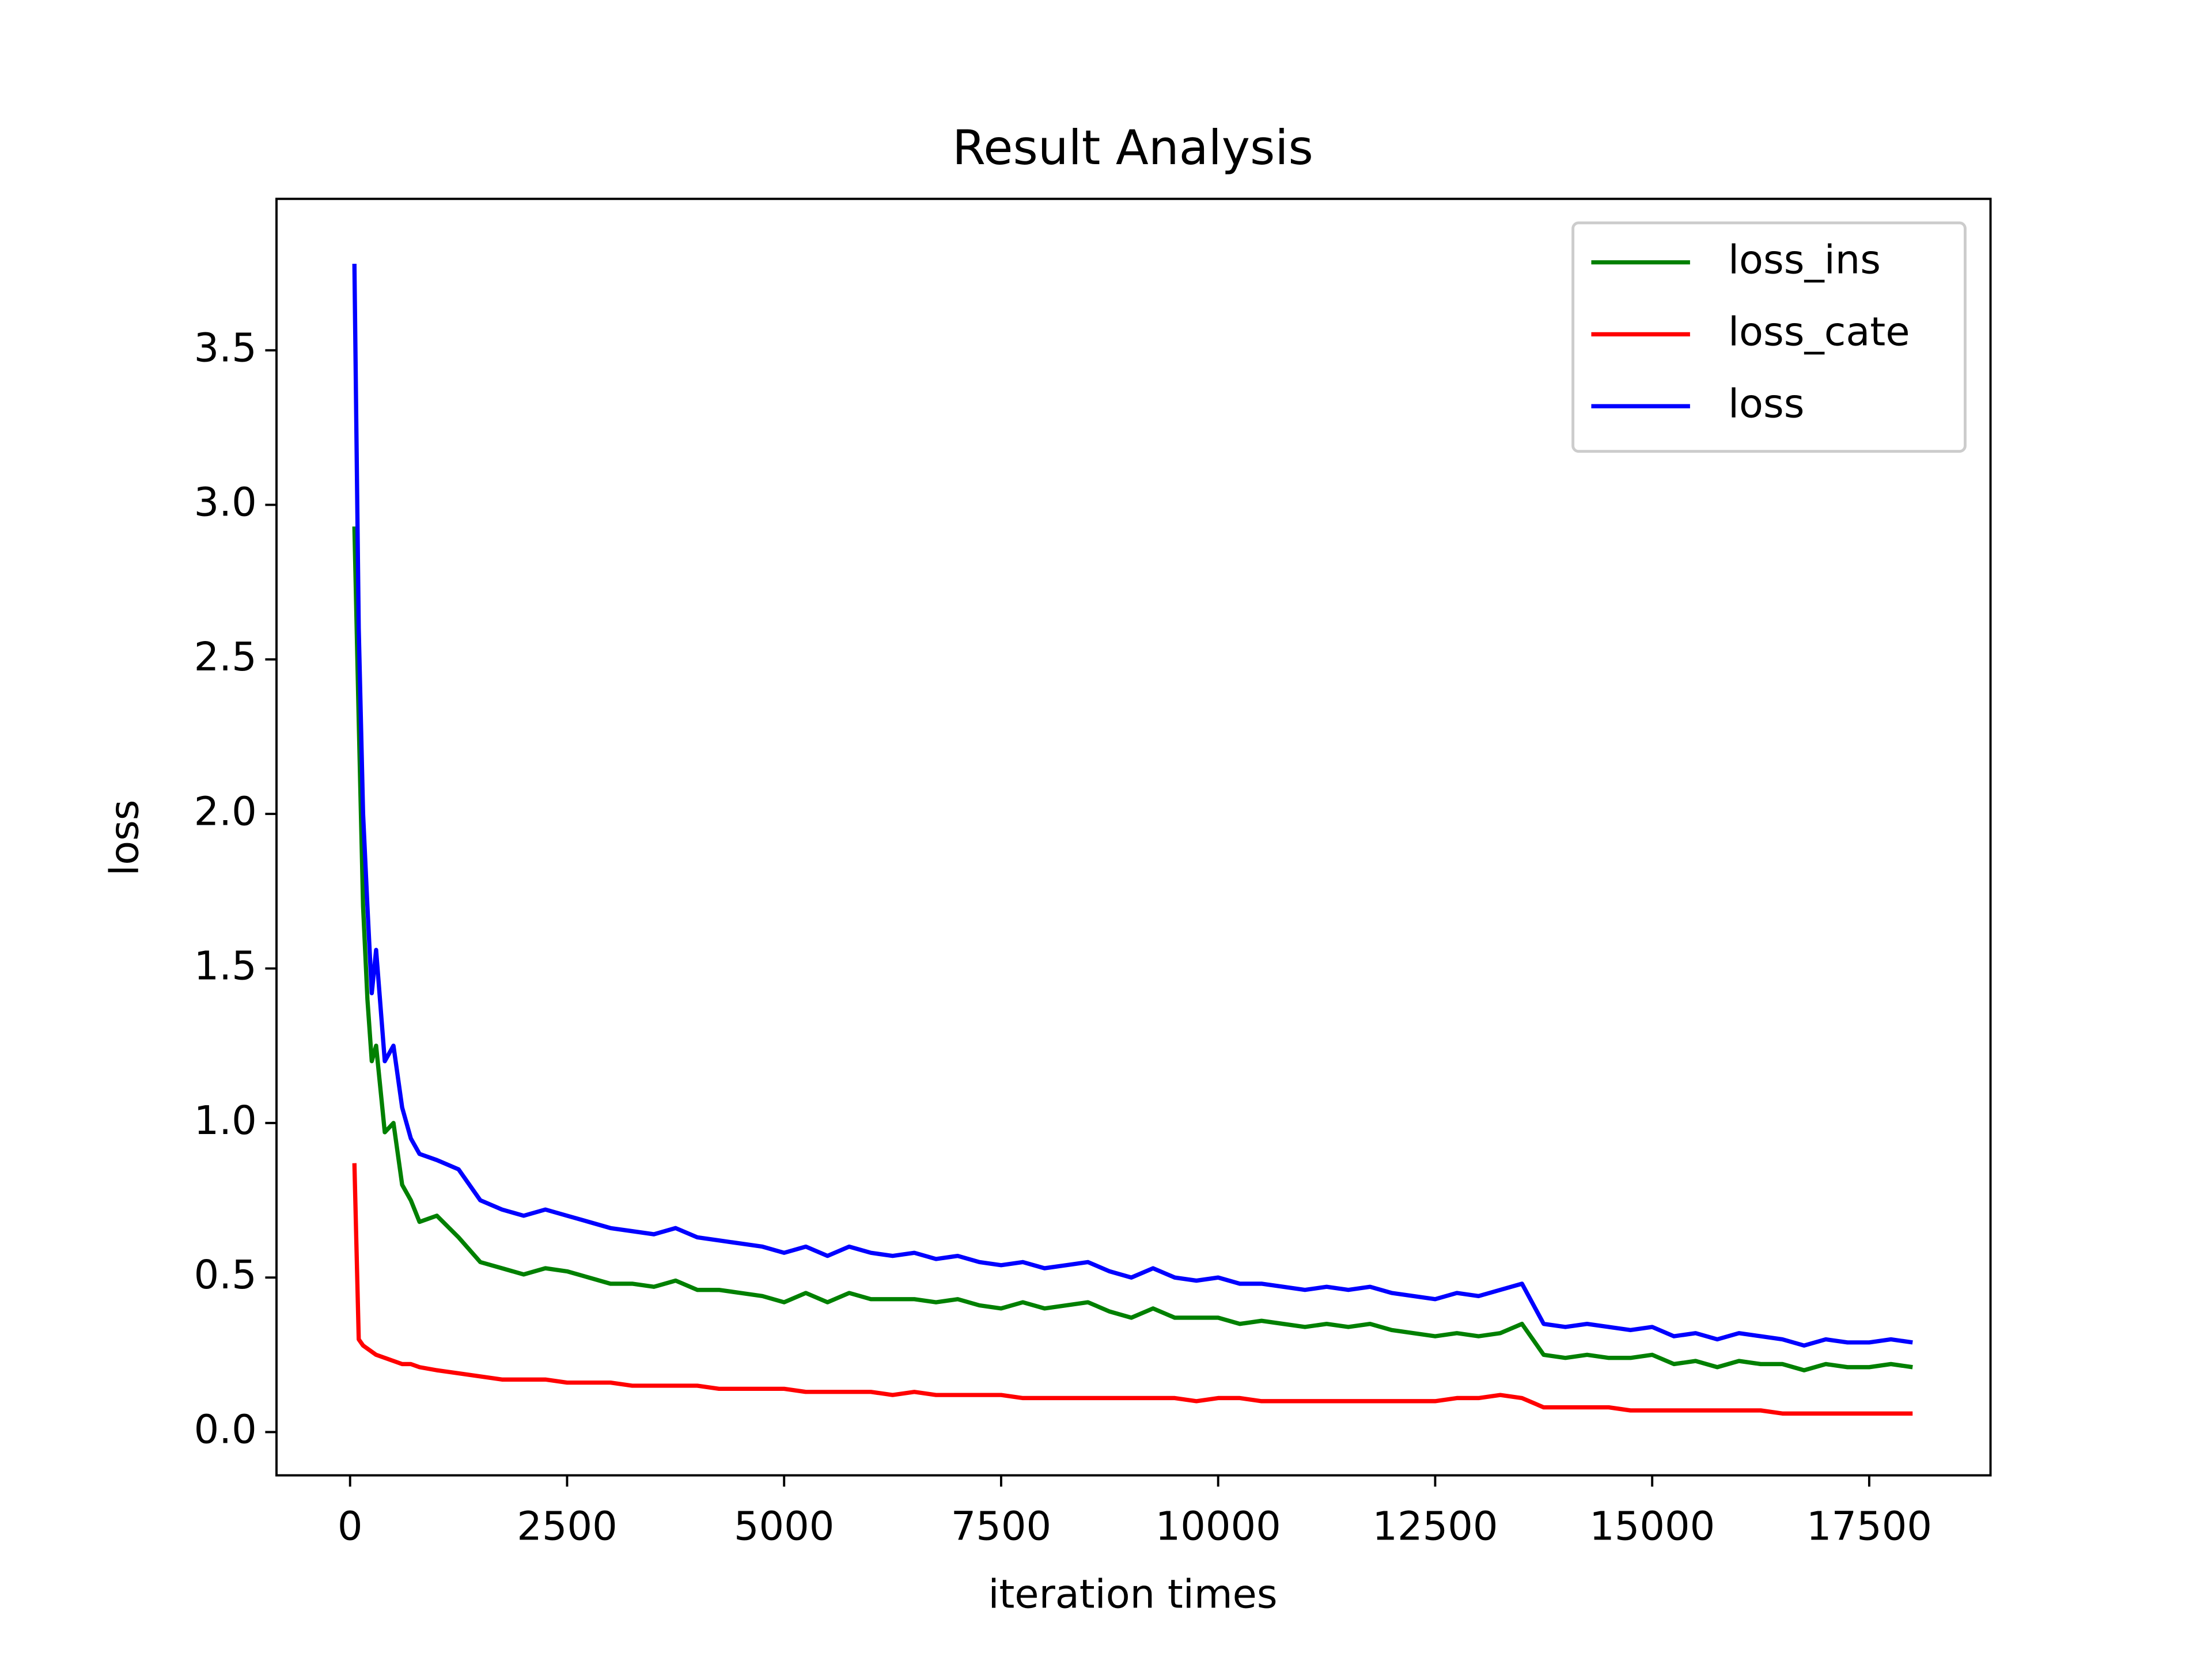  I want to click on x-tick-label: 0, so click(350, 1527).